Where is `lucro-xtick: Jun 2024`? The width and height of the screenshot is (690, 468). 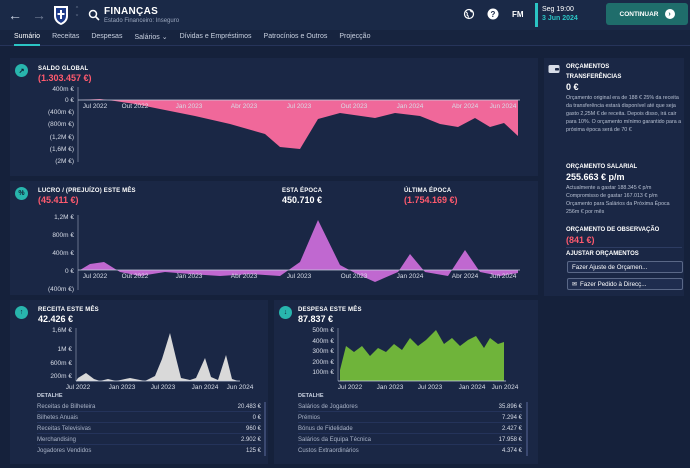
lucro-xtick: Jun 2024 is located at coordinates (503, 276).